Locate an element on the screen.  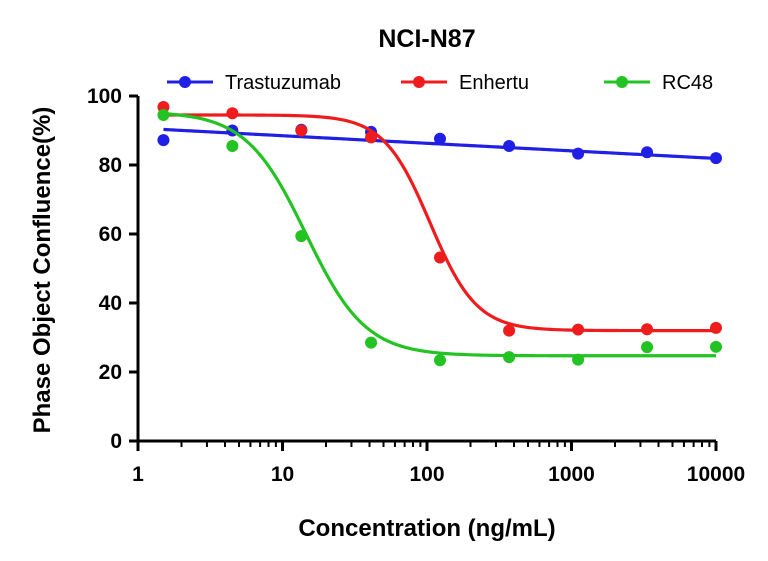
y-tick-label: 60 is located at coordinates (110, 234).